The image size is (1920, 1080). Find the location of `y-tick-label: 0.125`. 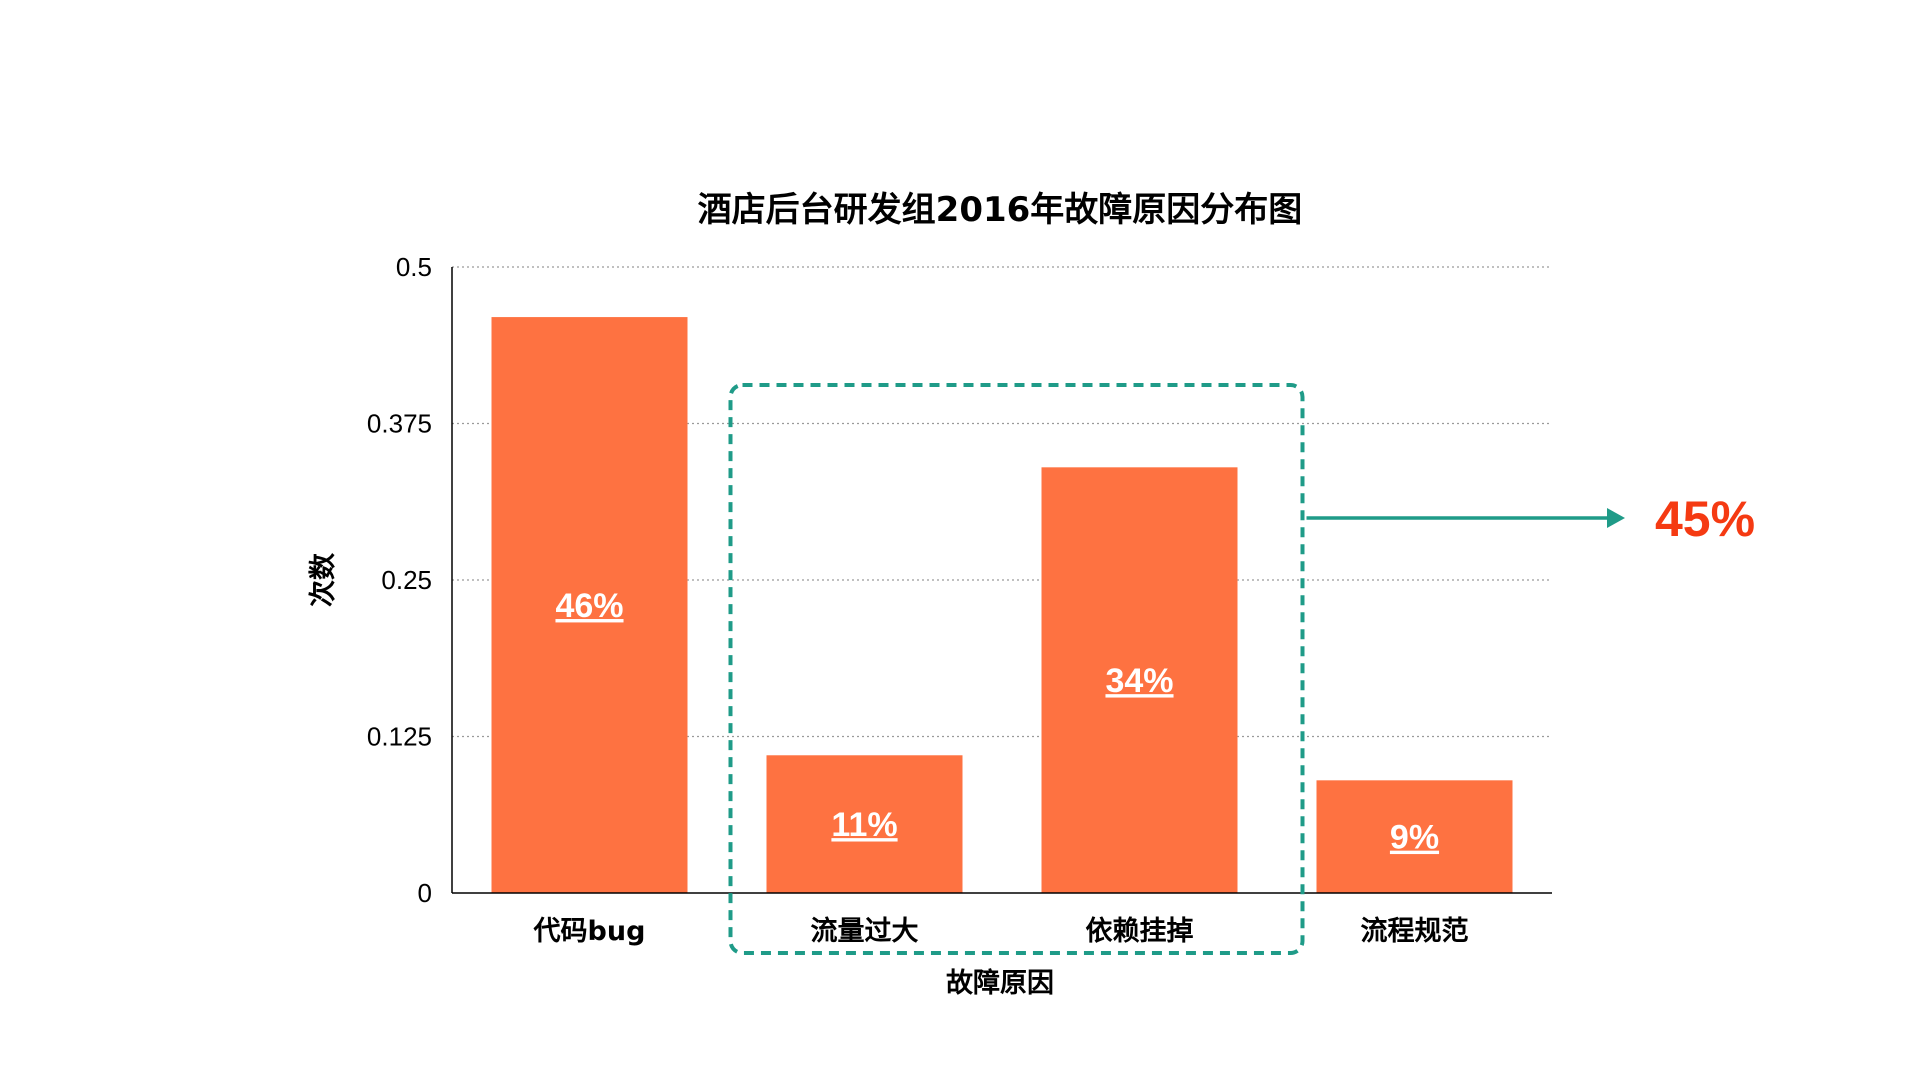

y-tick-label: 0.125 is located at coordinates (399, 737).